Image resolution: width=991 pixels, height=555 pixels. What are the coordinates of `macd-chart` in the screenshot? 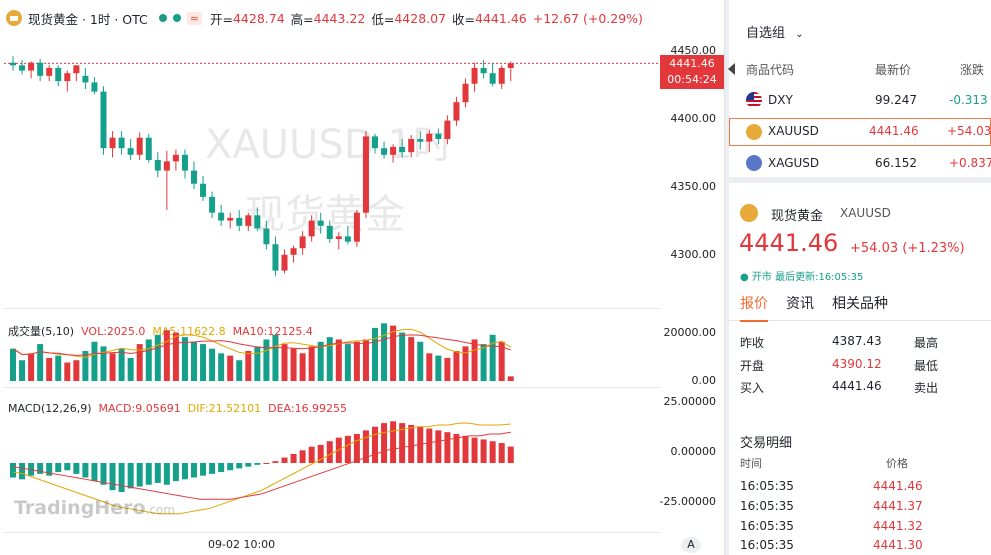 It's located at (262, 468).